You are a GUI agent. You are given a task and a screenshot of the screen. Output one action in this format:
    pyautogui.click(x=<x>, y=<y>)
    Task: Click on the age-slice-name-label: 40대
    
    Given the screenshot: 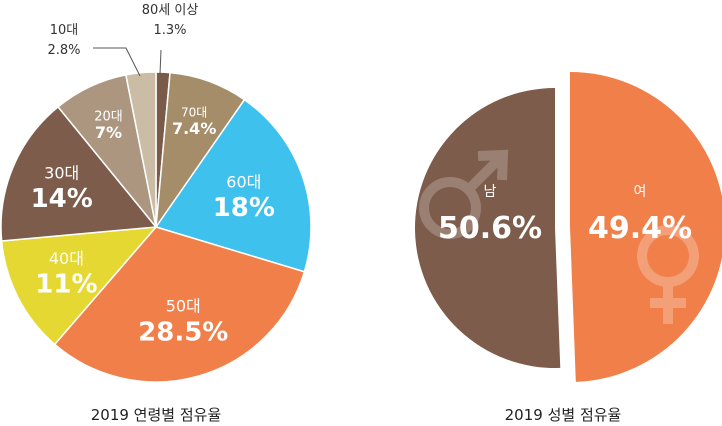 What is the action you would take?
    pyautogui.click(x=66, y=258)
    